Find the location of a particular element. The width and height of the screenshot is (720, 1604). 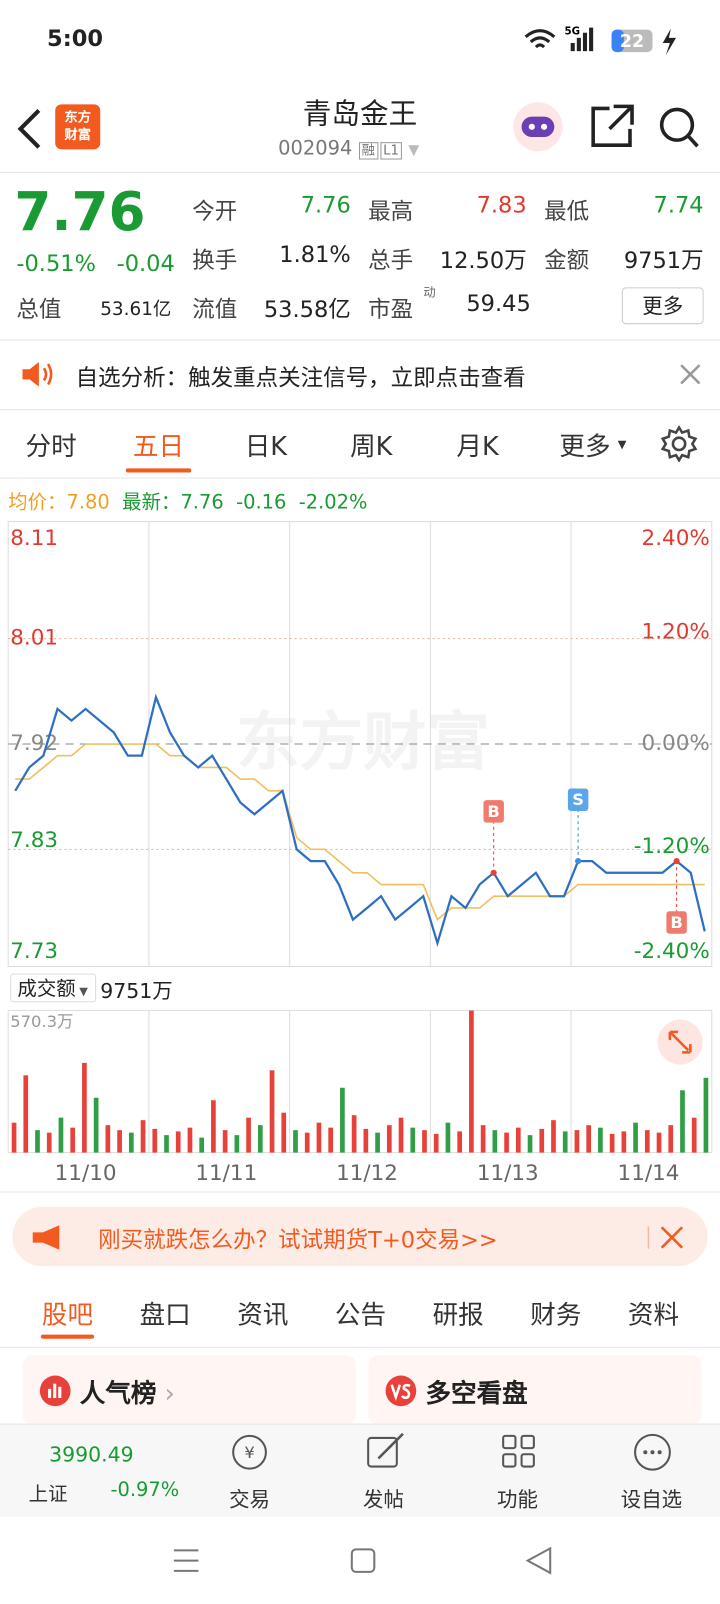

x-tick-label: 11/10 is located at coordinates (86, 1173).